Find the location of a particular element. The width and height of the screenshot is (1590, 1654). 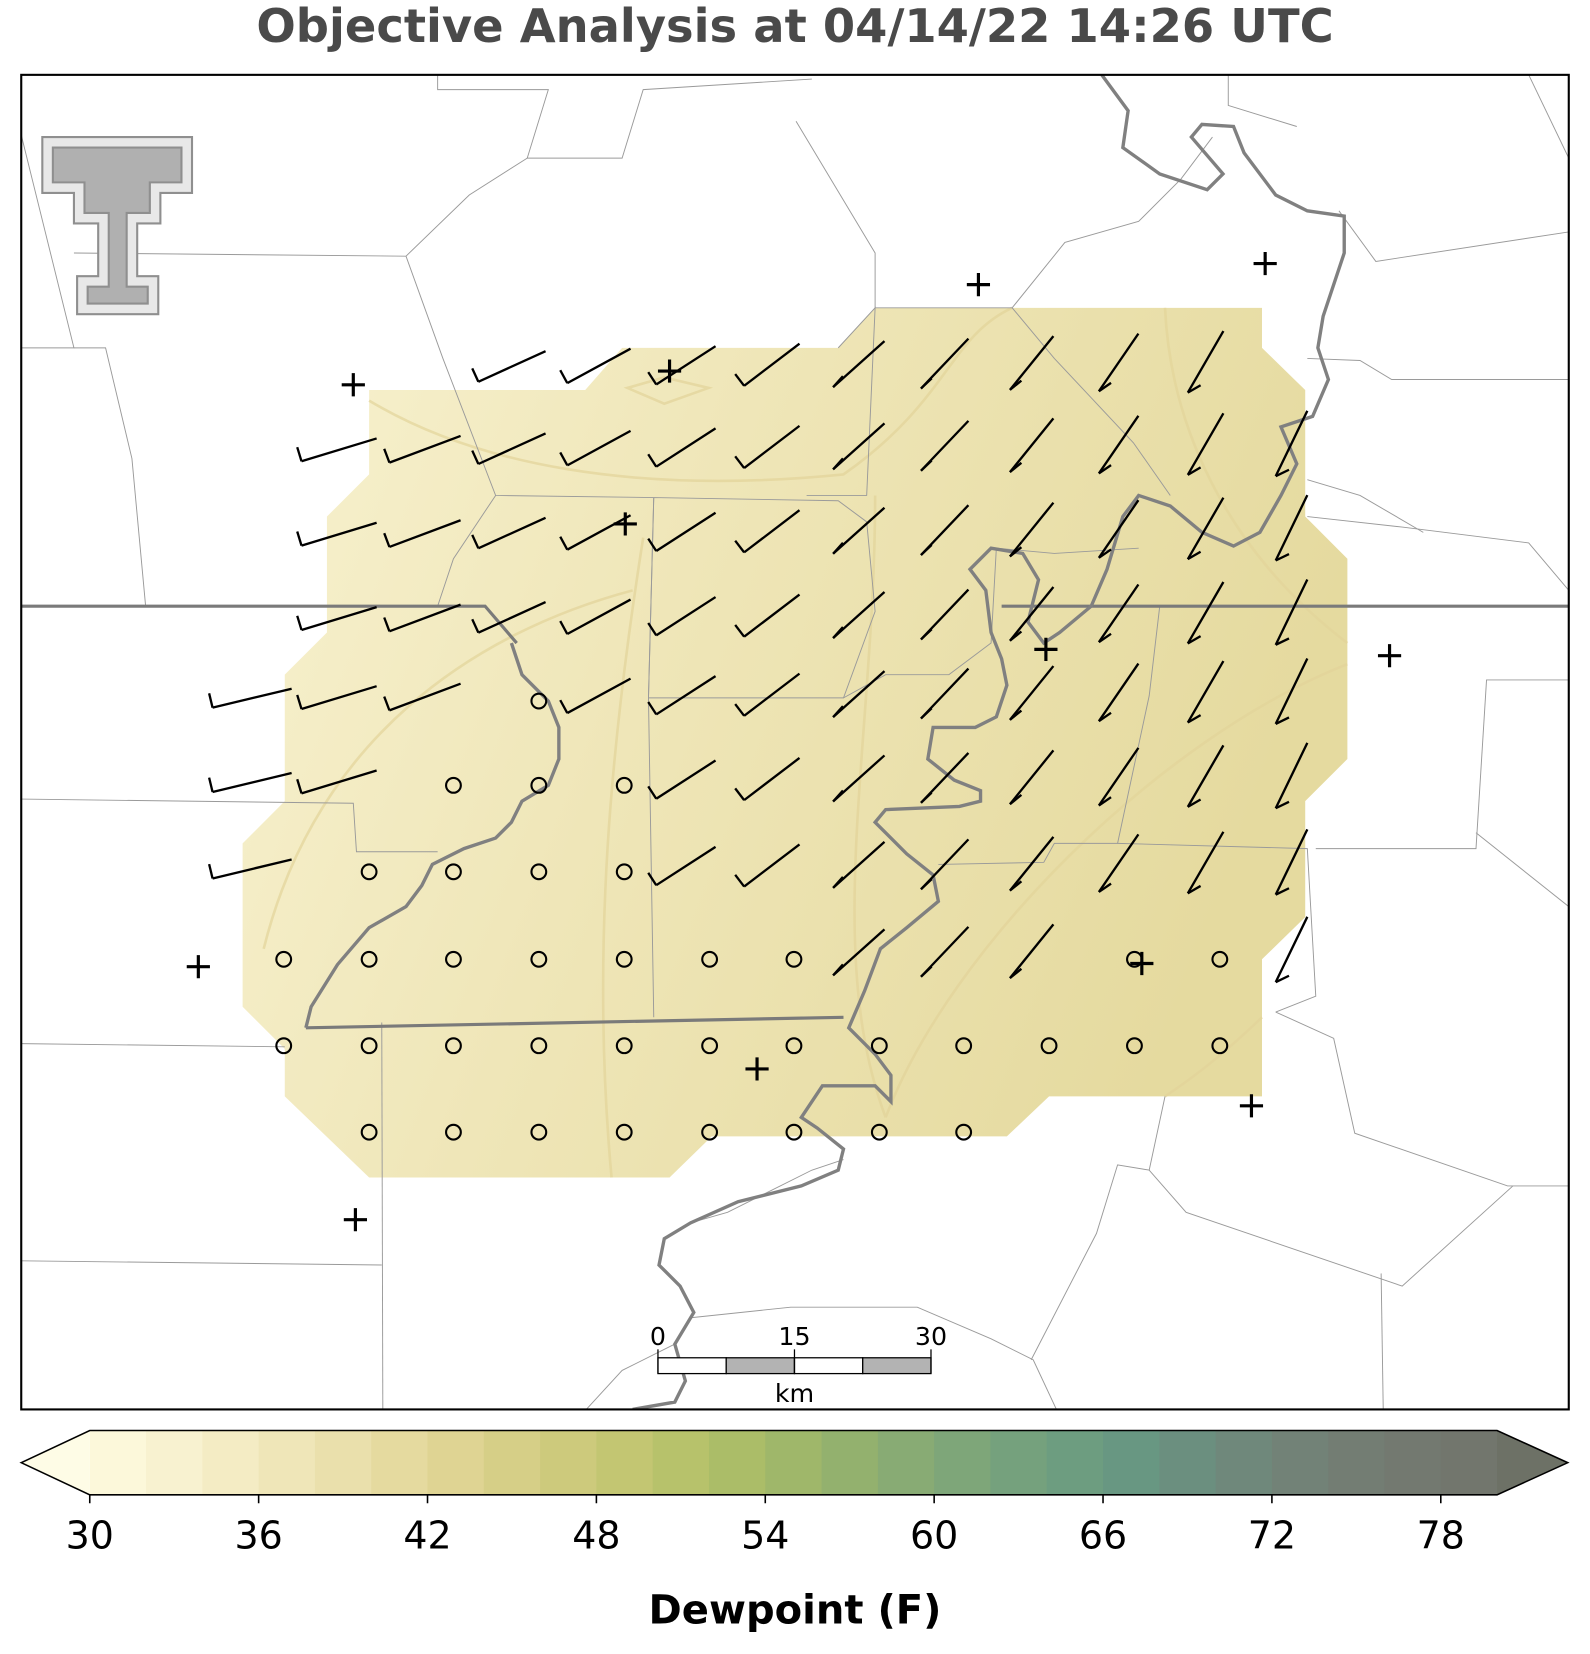

colorbar-tick-label: 42 is located at coordinates (427, 1536).